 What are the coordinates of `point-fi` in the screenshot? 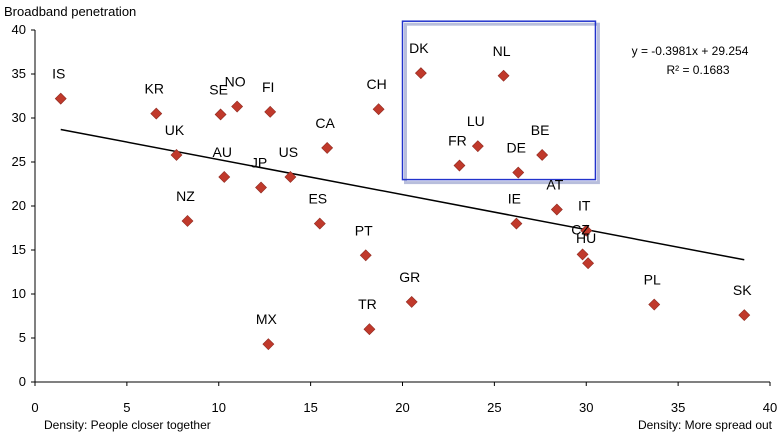 It's located at (270, 111).